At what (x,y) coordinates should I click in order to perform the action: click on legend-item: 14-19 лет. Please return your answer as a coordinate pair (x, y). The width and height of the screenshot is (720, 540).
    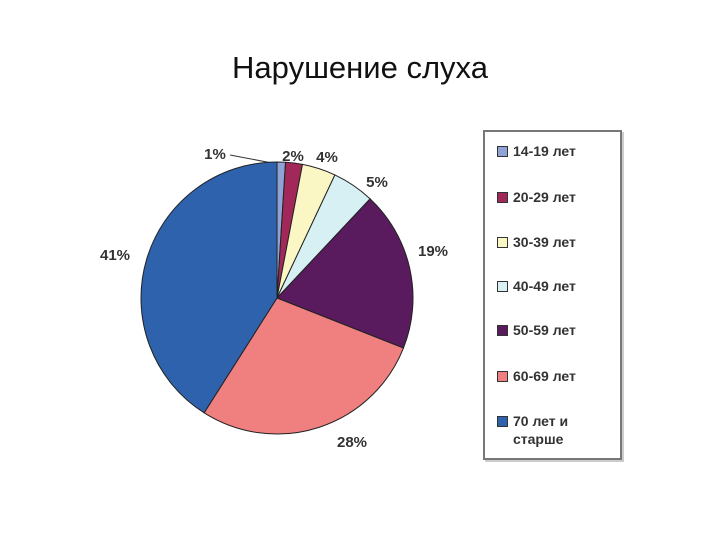
    Looking at the image, I should click on (557, 151).